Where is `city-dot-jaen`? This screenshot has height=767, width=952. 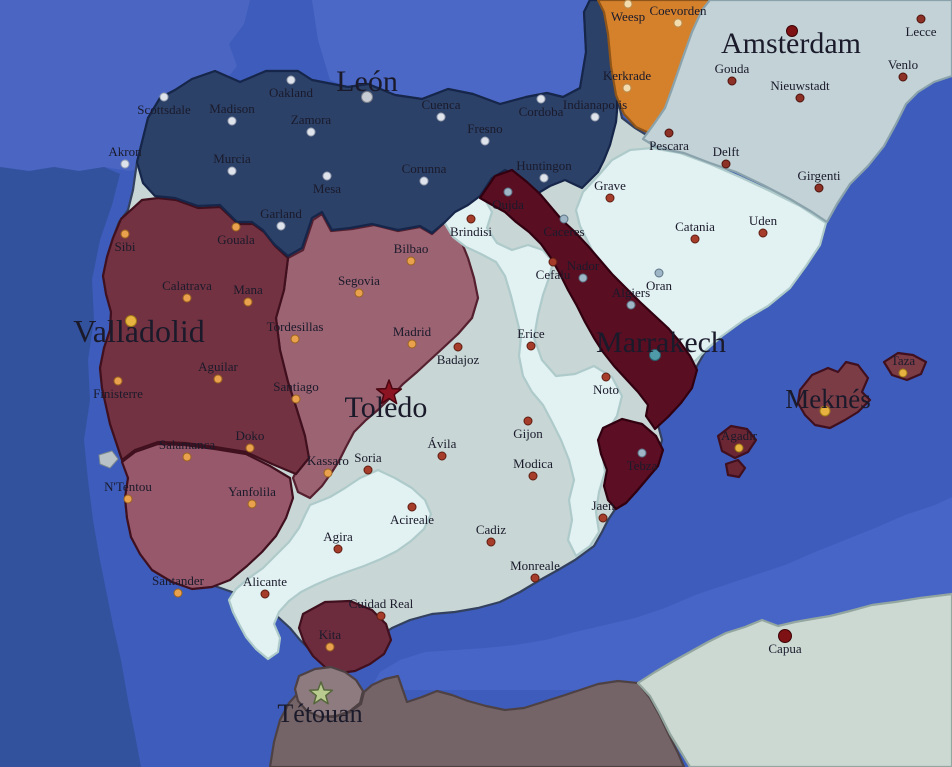
city-dot-jaen is located at coordinates (603, 518).